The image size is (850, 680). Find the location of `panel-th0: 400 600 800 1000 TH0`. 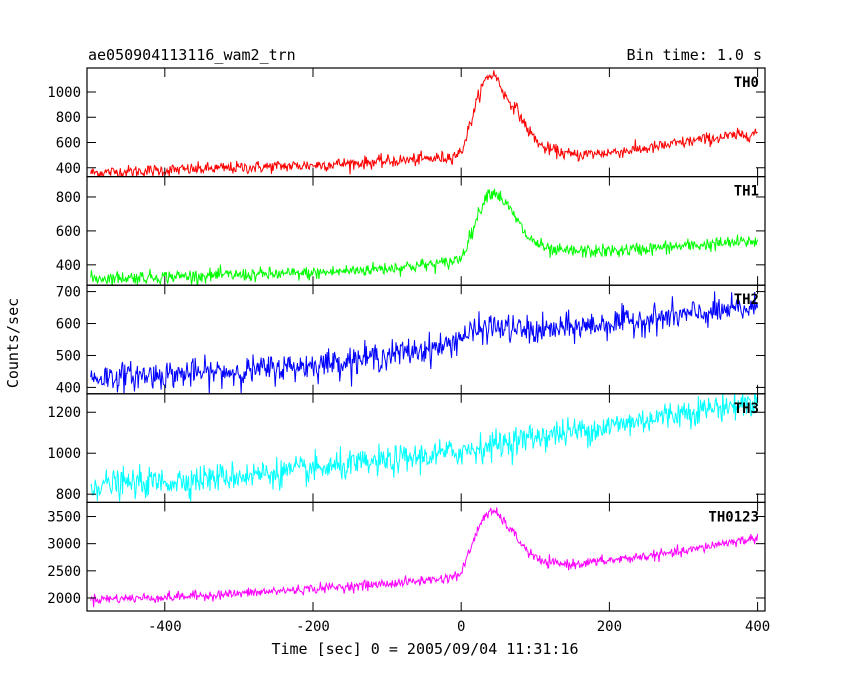

panel-th0: 400 600 800 1000 TH0 is located at coordinates (406, 122).